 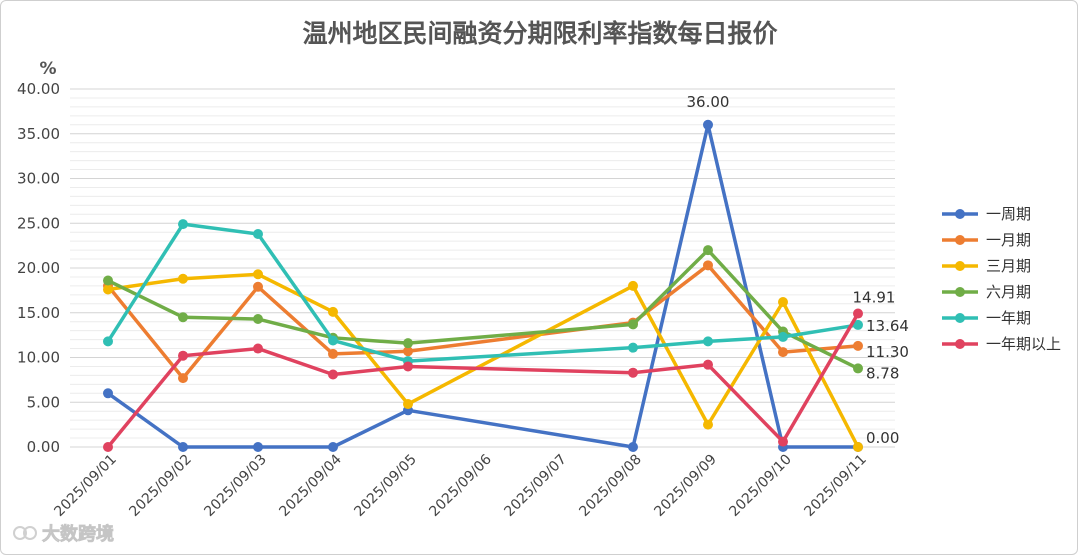 What do you see at coordinates (38, 358) in the screenshot?
I see `y-tick-label: 10.00` at bounding box center [38, 358].